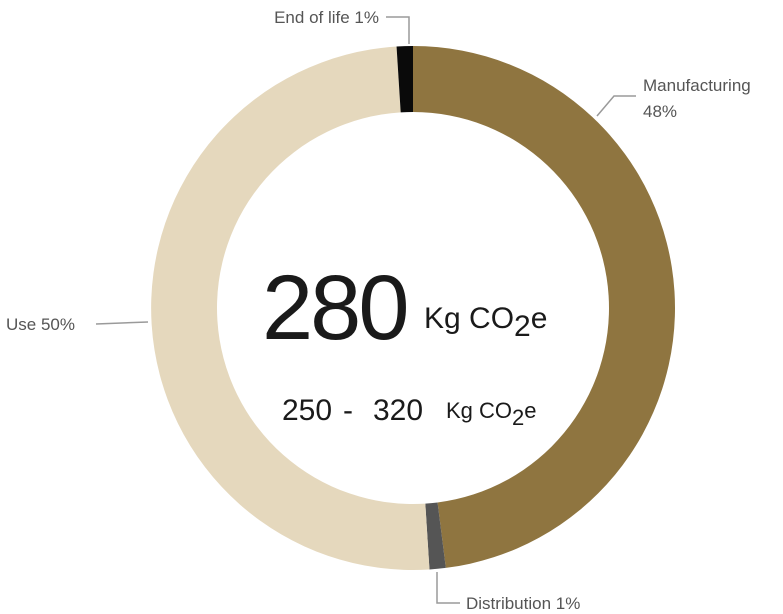  Describe the element at coordinates (539, 318) in the screenshot. I see `center-unit-suffix: e` at that location.